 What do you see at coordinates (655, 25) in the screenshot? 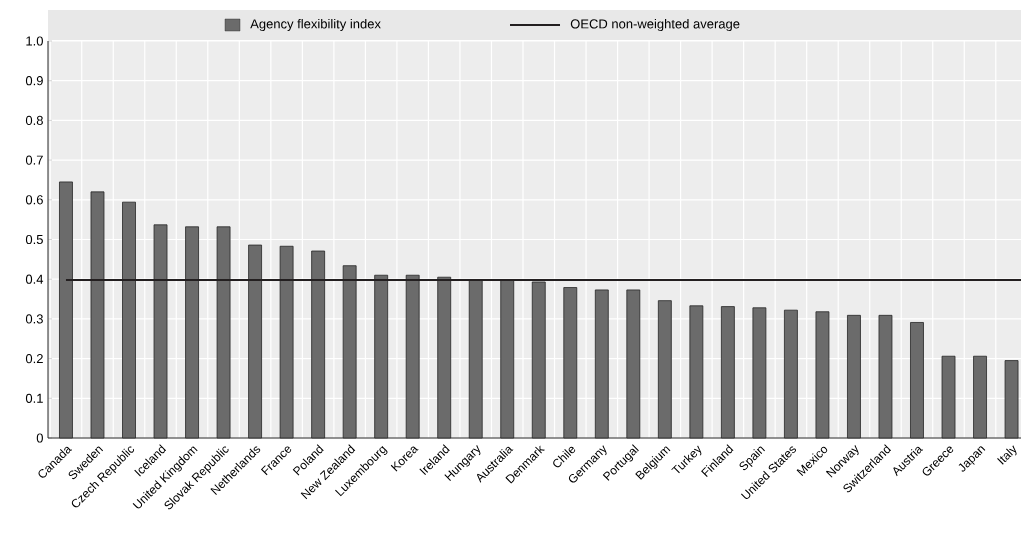
I see `legend-label: OECD non-weighted average` at bounding box center [655, 25].